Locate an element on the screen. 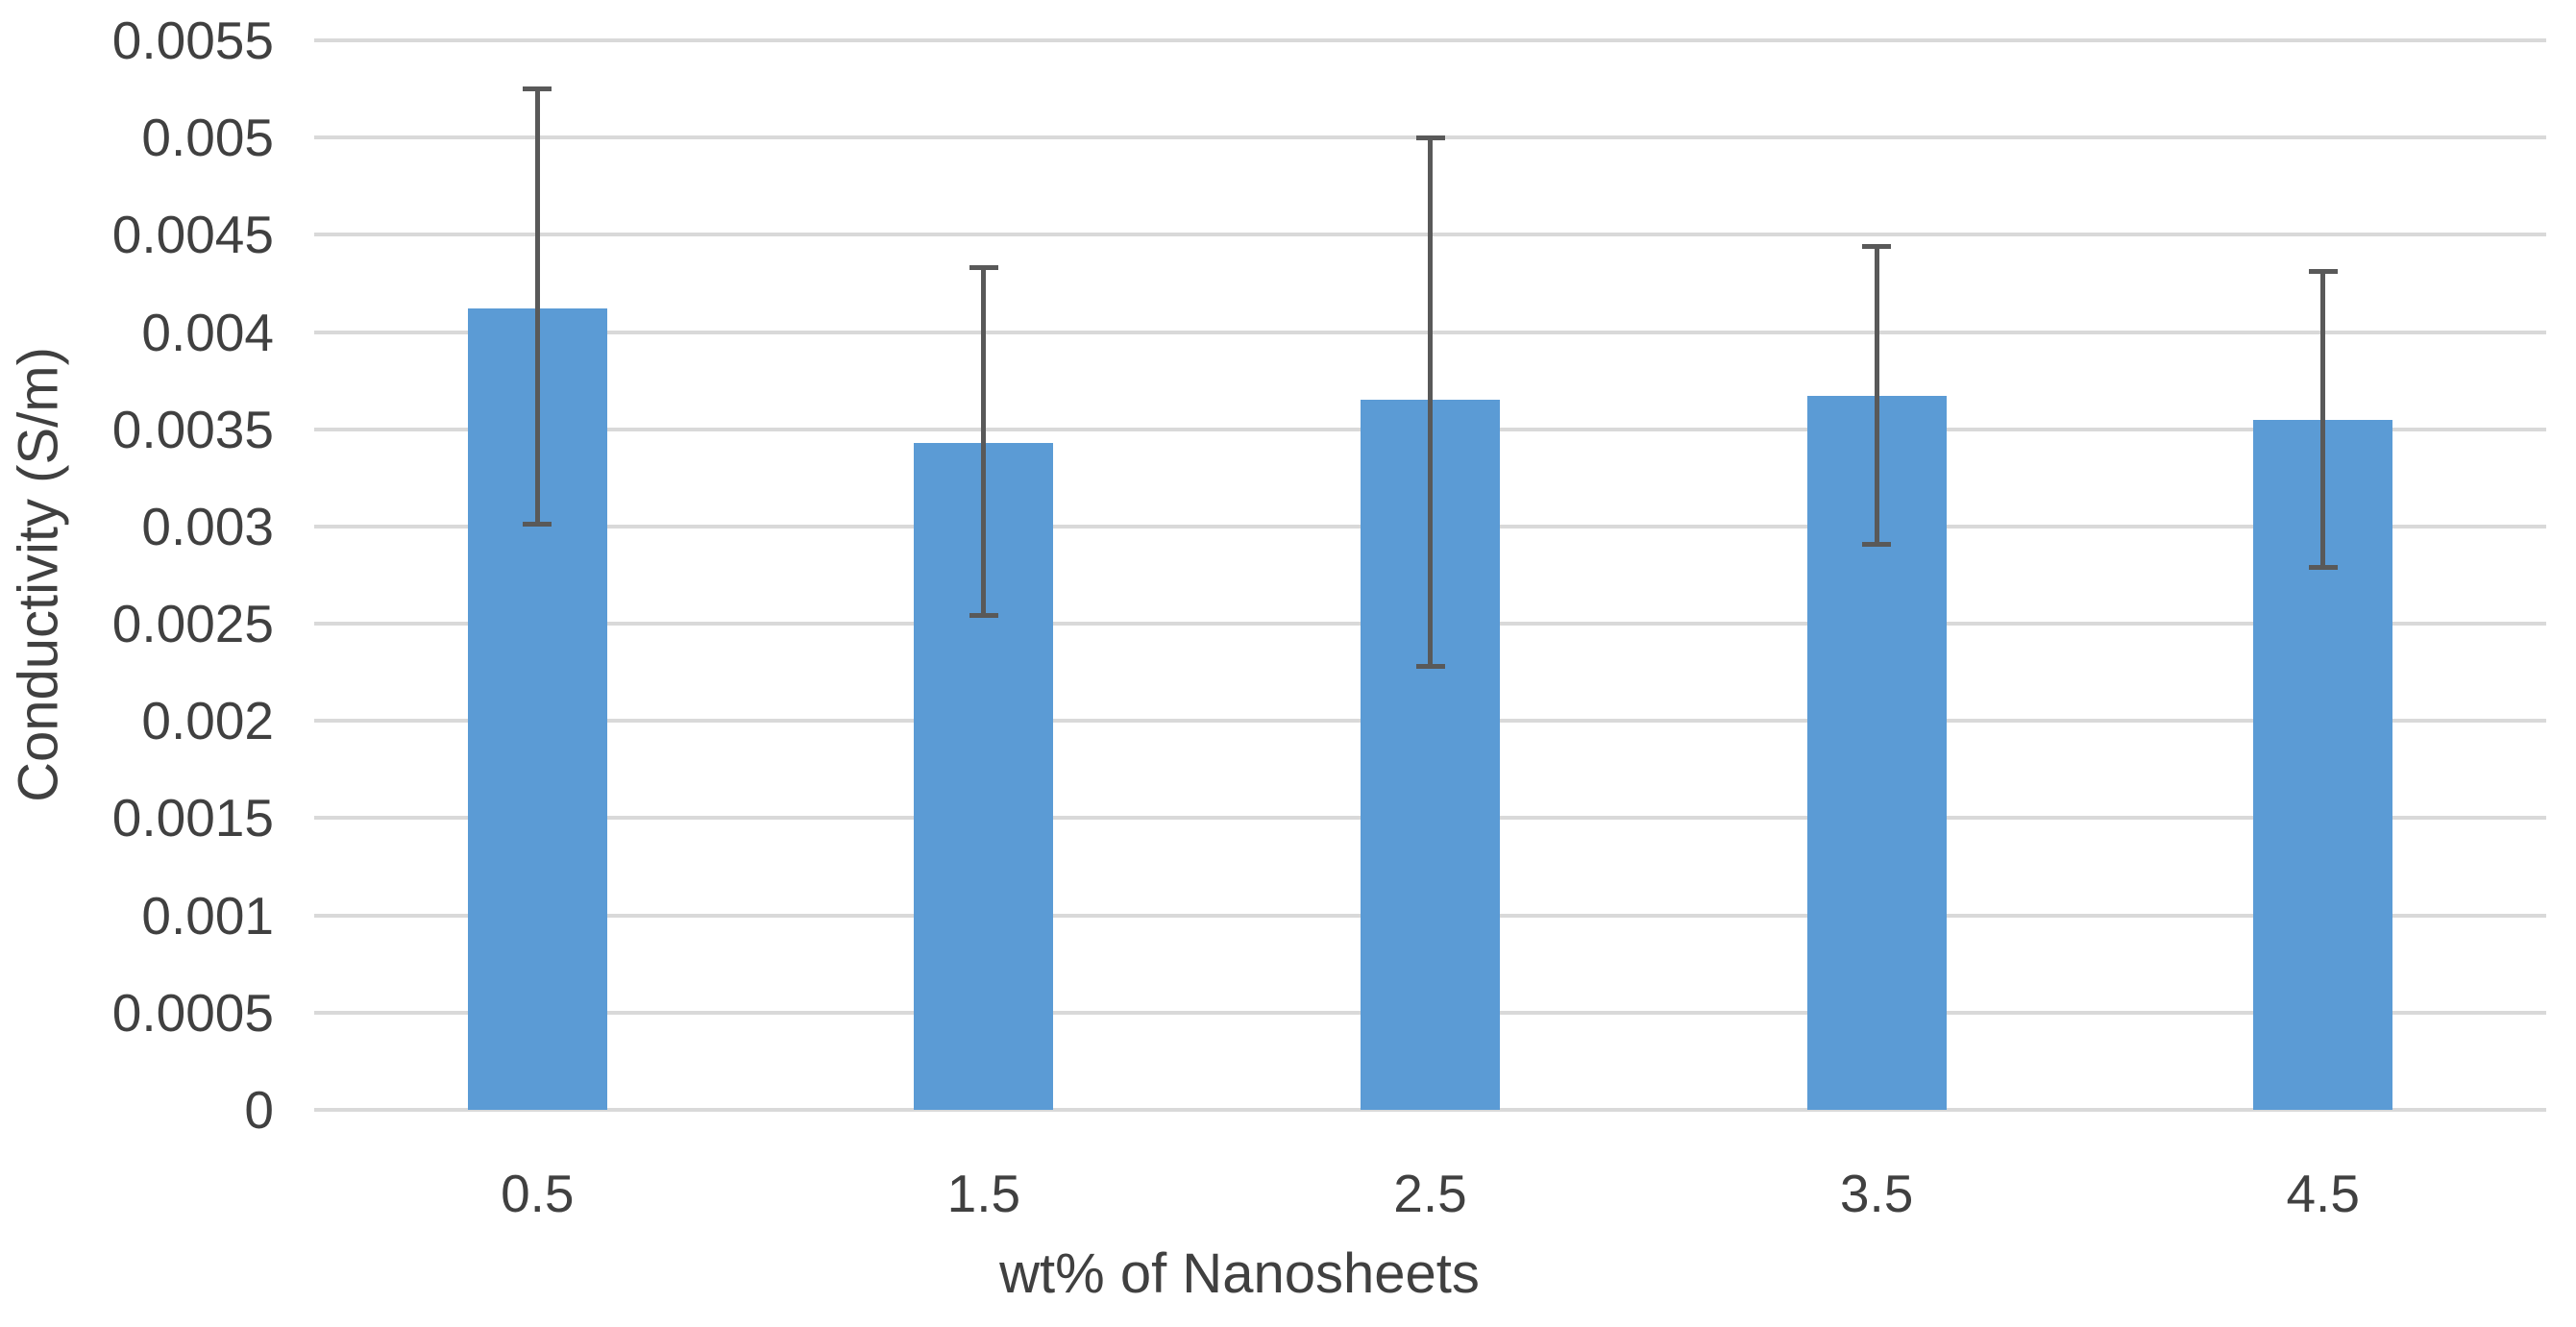 This screenshot has height=1327, width=2576. y-axis-tick-label: 0.0005 is located at coordinates (192, 1012).